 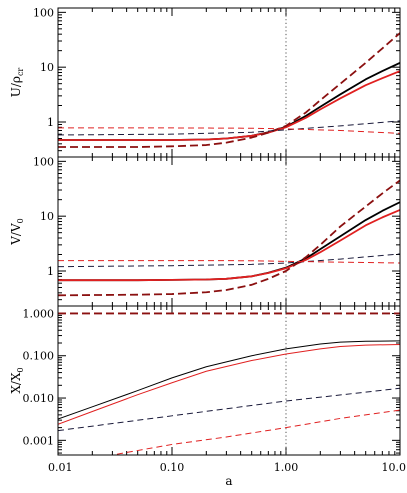 I want to click on y-tick-label: 0.010, so click(x=39, y=398).